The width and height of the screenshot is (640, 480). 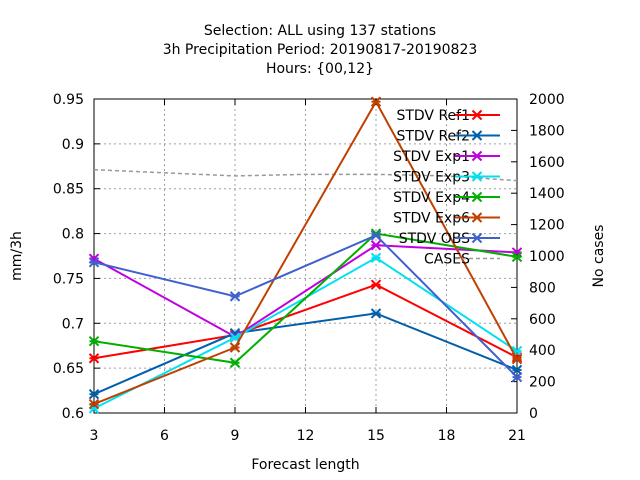 I want to click on legend-label: STDV Ref1, so click(x=433, y=116).